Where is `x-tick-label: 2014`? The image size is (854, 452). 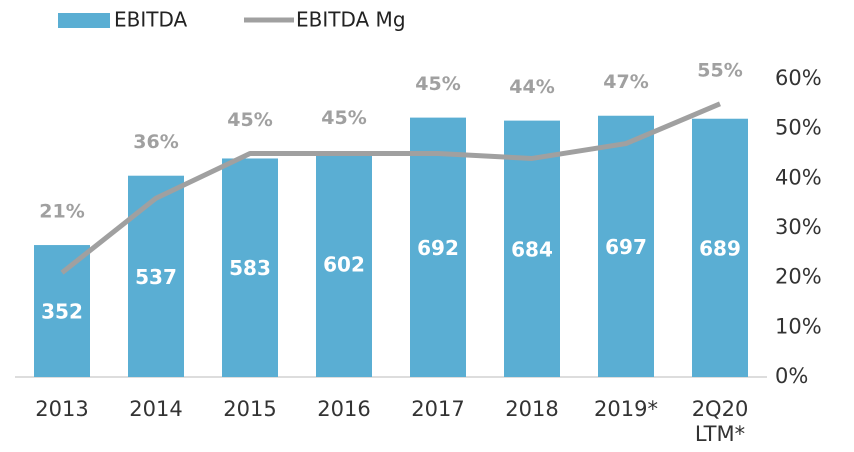
x-tick-label: 2014 is located at coordinates (155, 409).